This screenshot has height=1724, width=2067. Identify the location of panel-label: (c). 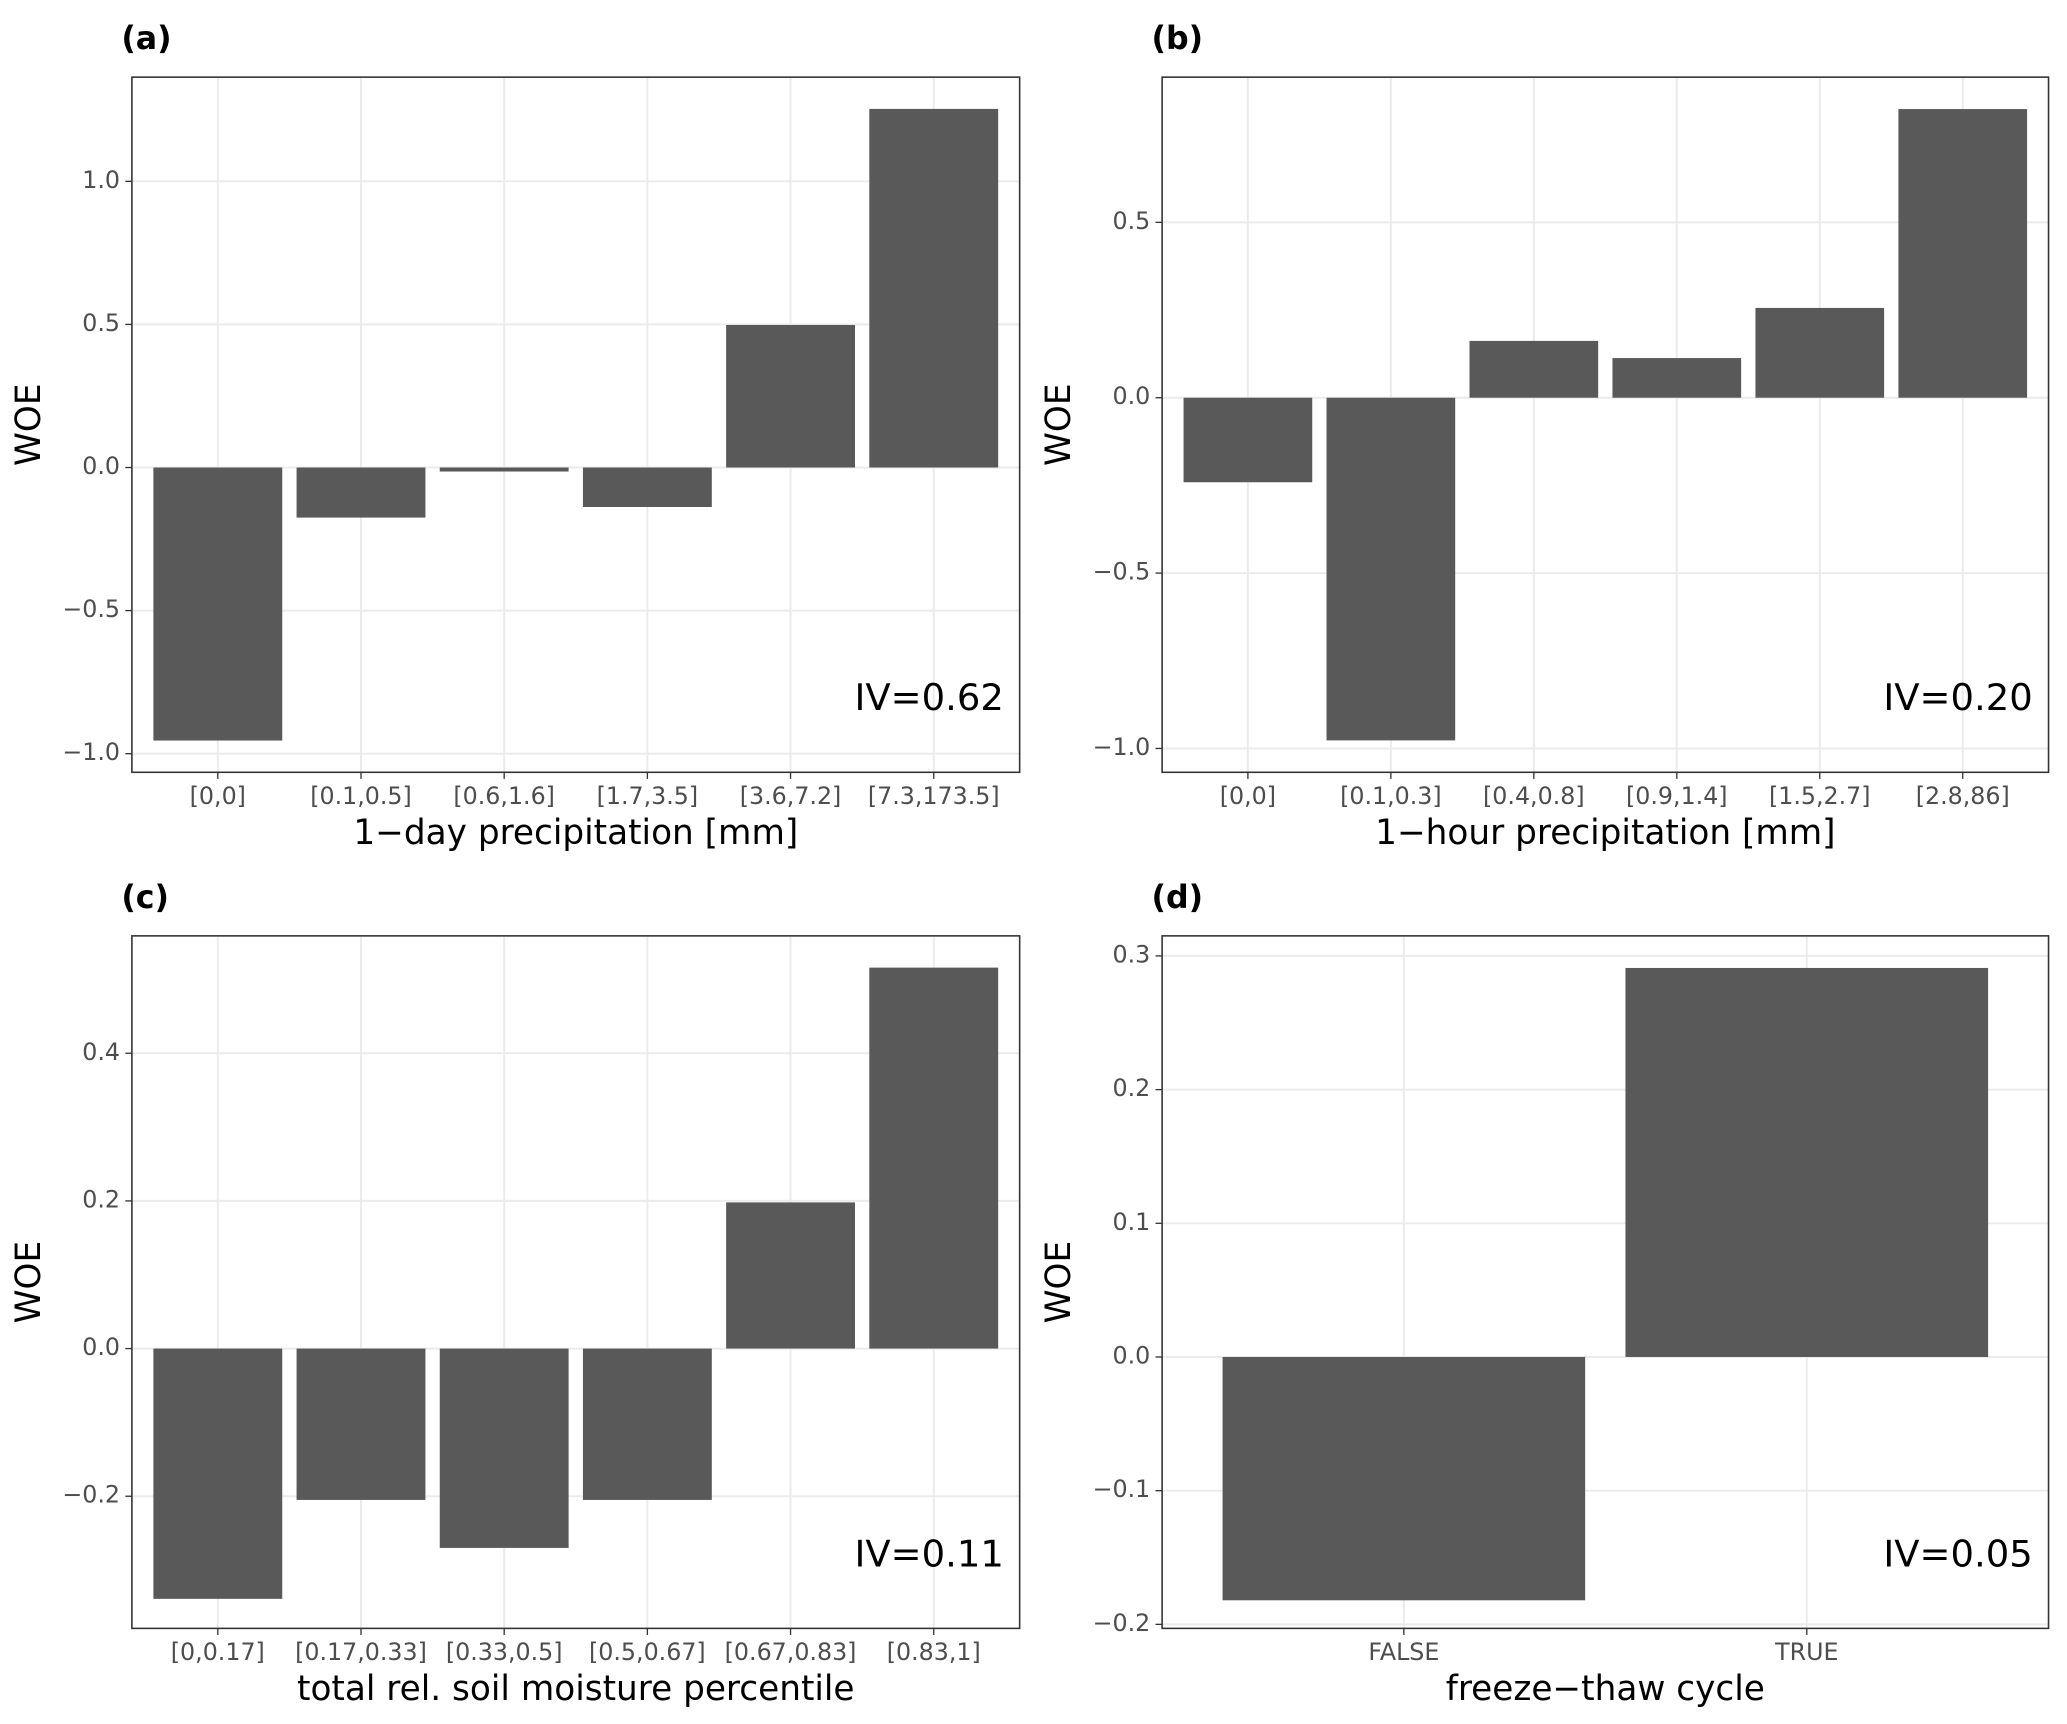
(145, 898).